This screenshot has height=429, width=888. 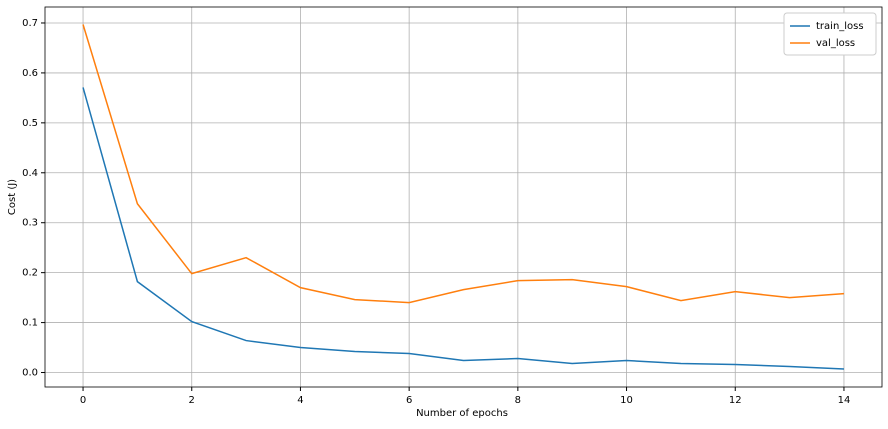 I want to click on legend-label: train_loss, so click(x=840, y=26).